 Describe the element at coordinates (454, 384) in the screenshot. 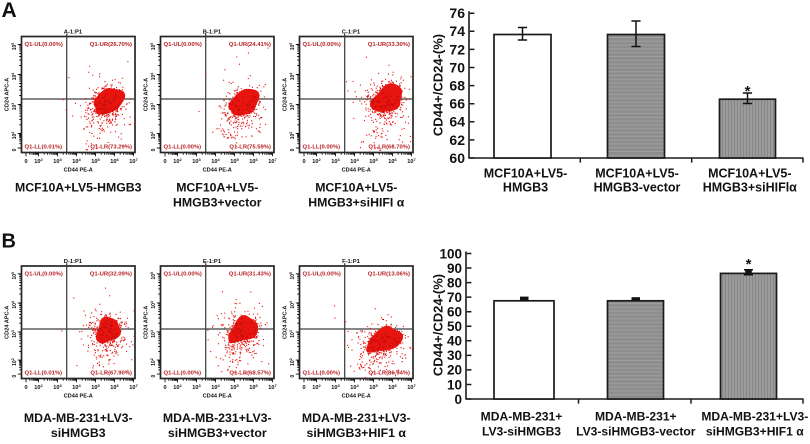

I see `svg-text: 10` at that location.